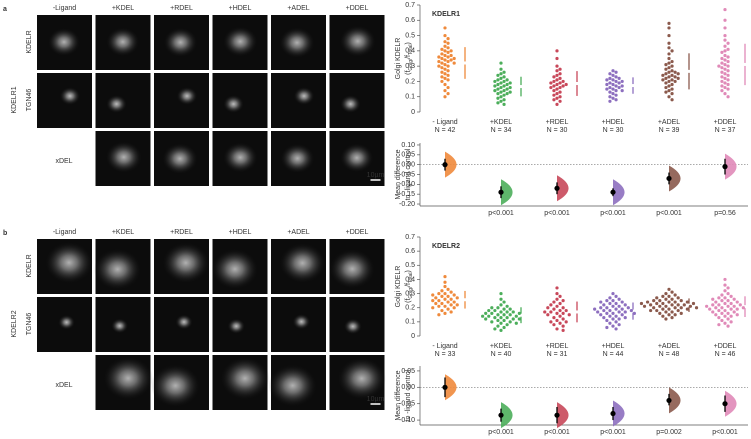 This screenshot has width=751, height=439. Describe the element at coordinates (181, 232) in the screenshot. I see `column-header: +RDEL` at that location.